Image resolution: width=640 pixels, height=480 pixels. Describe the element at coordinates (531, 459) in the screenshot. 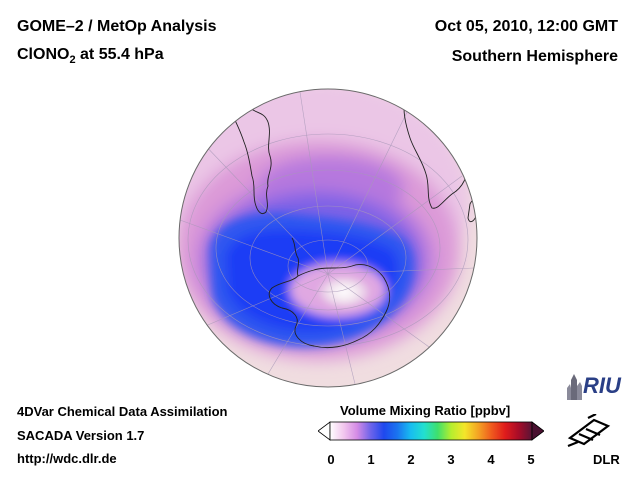

I see `colorbar-tick: 5` at that location.